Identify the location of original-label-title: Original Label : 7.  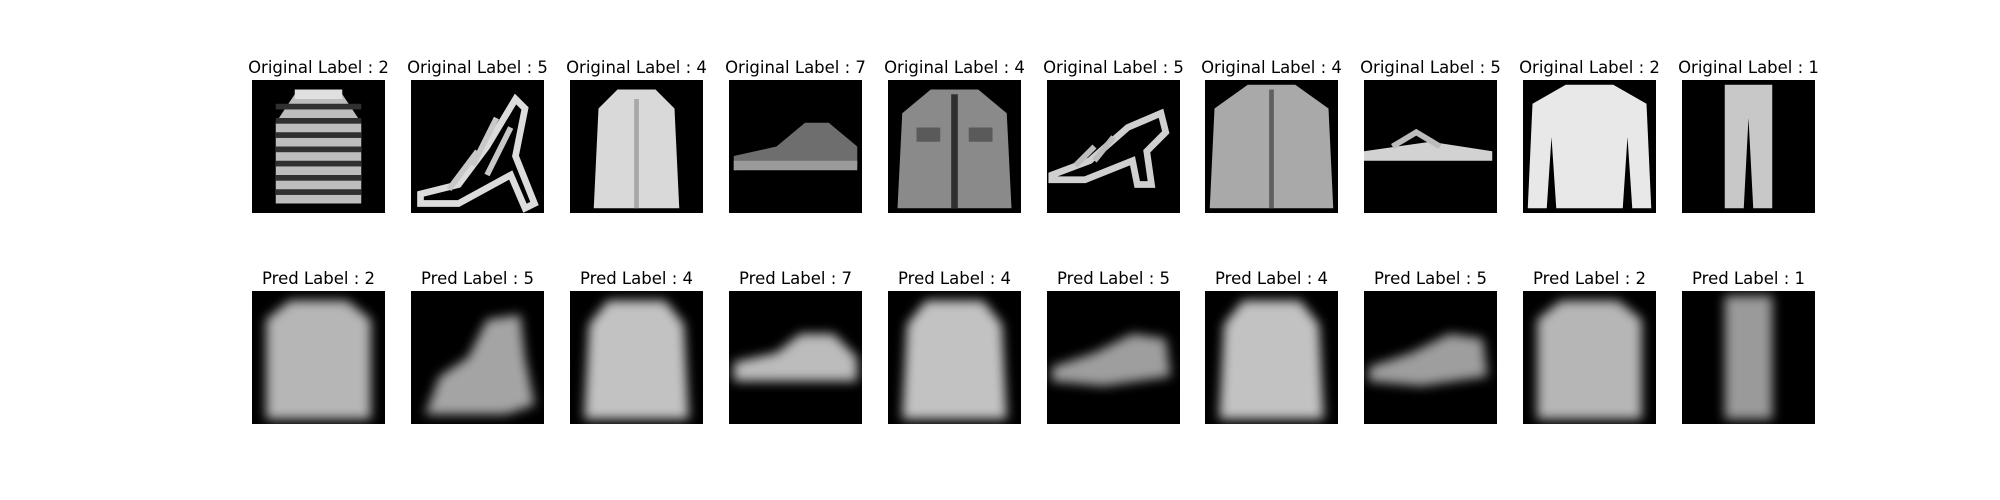
(795, 67).